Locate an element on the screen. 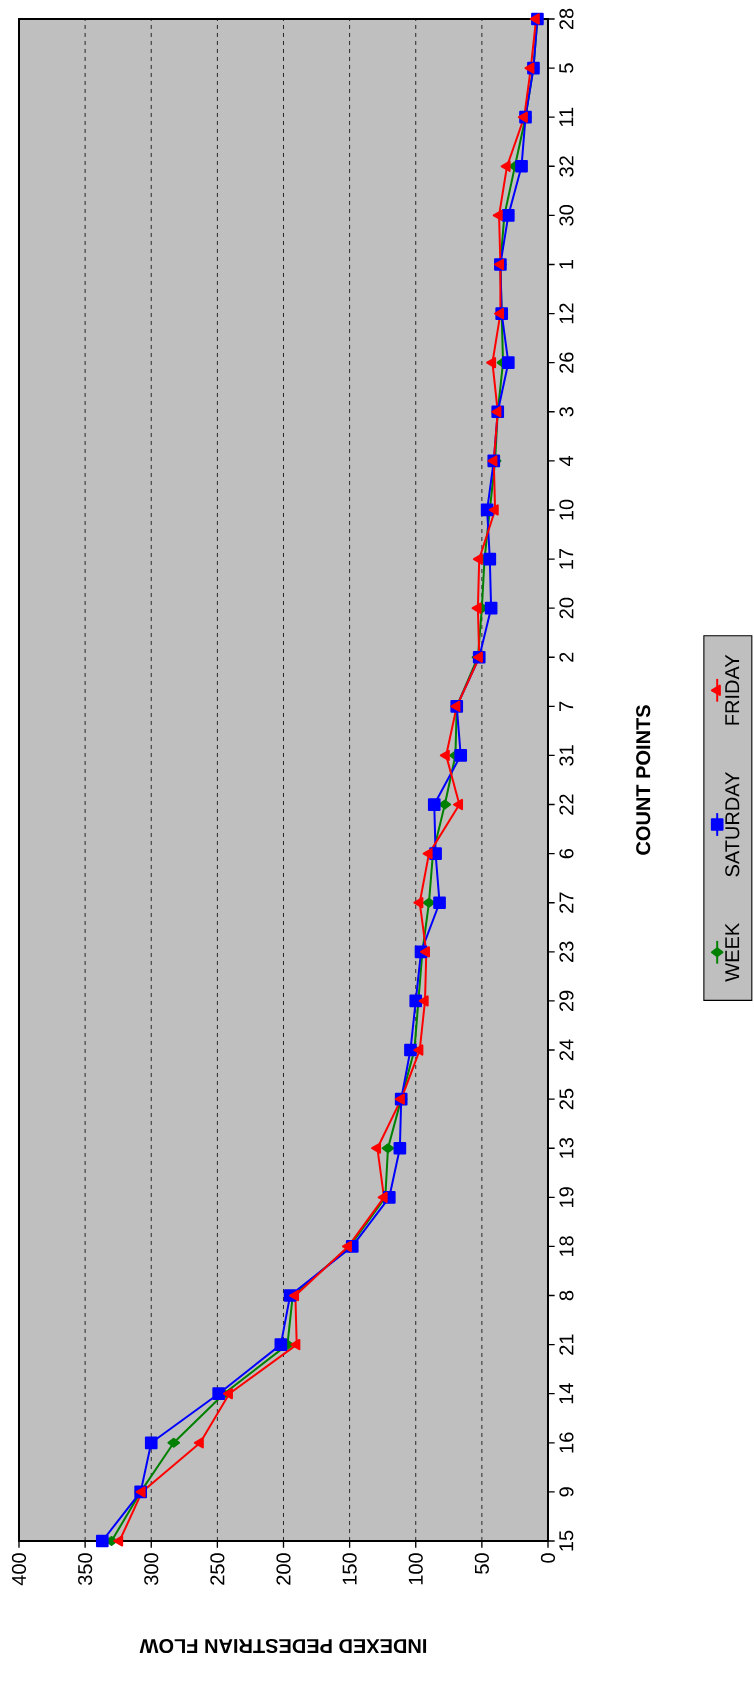 The image size is (754, 1684). y-tick-label: 1 is located at coordinates (566, 264).